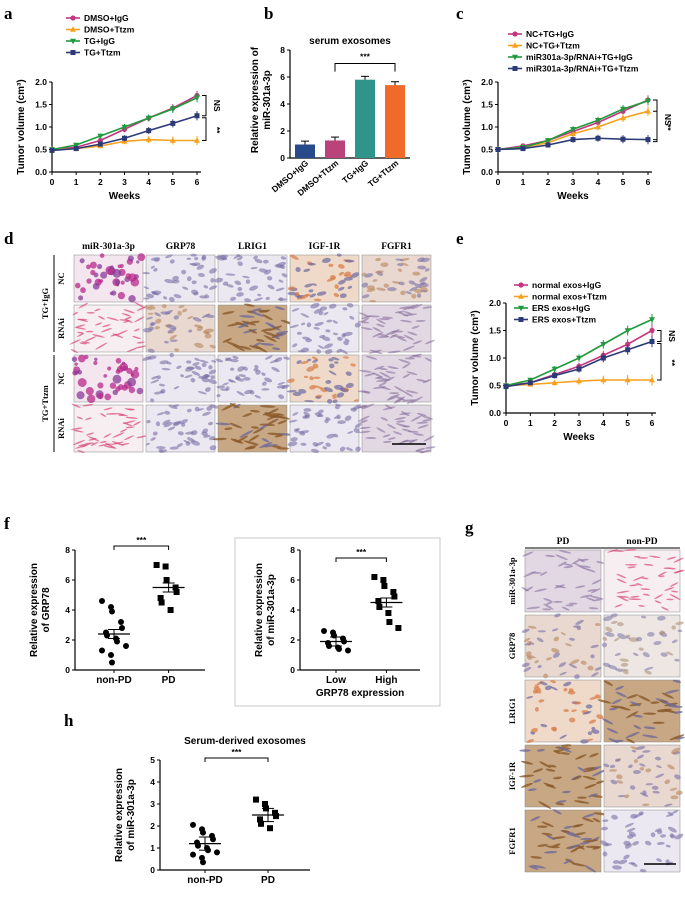 This screenshot has height=899, width=685. Describe the element at coordinates (550, 34) in the screenshot. I see `legend-label: NC+TG+IgG` at that location.